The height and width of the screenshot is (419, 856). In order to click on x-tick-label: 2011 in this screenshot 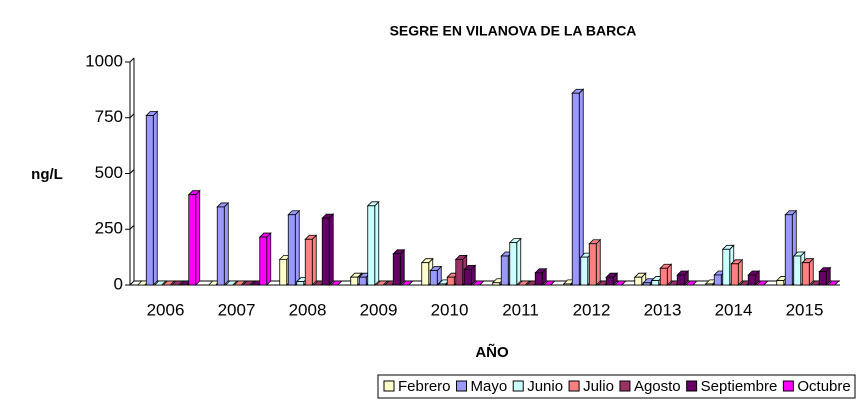, I will do `click(520, 309)`.